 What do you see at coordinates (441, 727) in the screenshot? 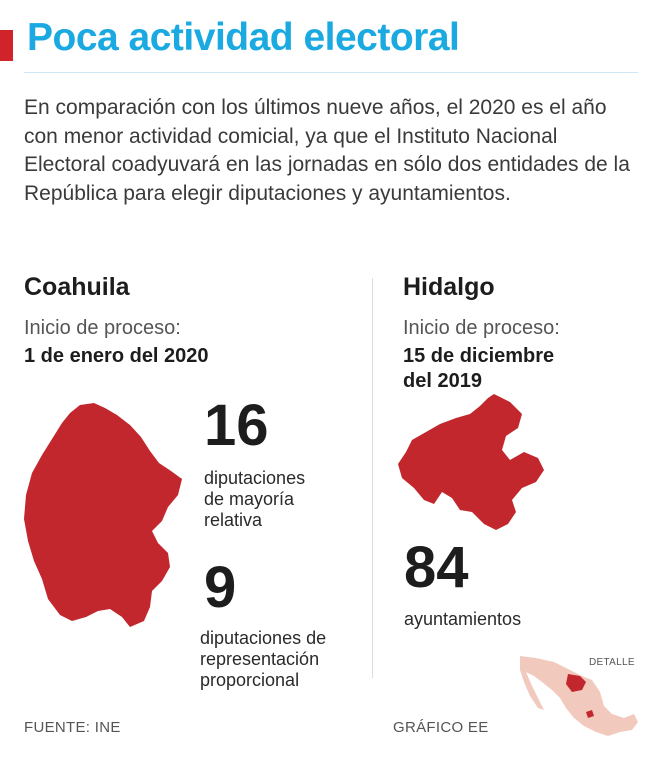
I see `graphic-credit: GRÁFICO EE` at bounding box center [441, 727].